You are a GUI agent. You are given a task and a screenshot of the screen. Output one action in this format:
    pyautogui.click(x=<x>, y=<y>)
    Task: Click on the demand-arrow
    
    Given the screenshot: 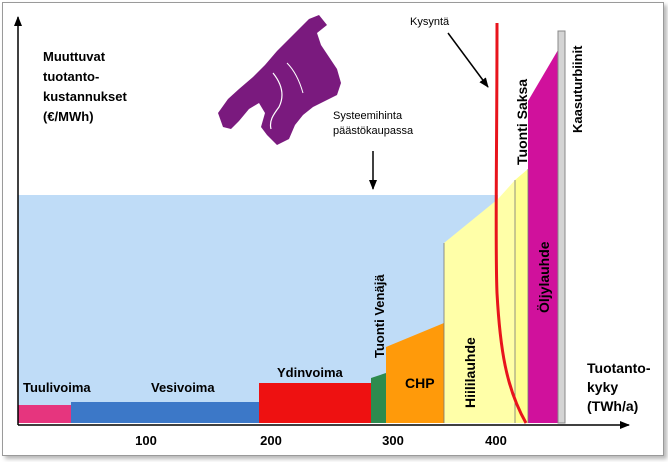 What is the action you would take?
    pyautogui.click(x=468, y=60)
    